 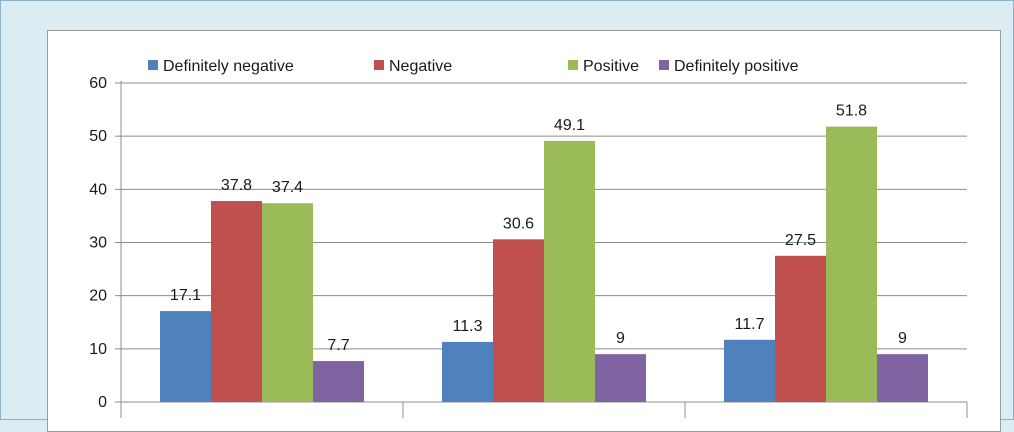 I want to click on data-label: 30.6, so click(x=518, y=223).